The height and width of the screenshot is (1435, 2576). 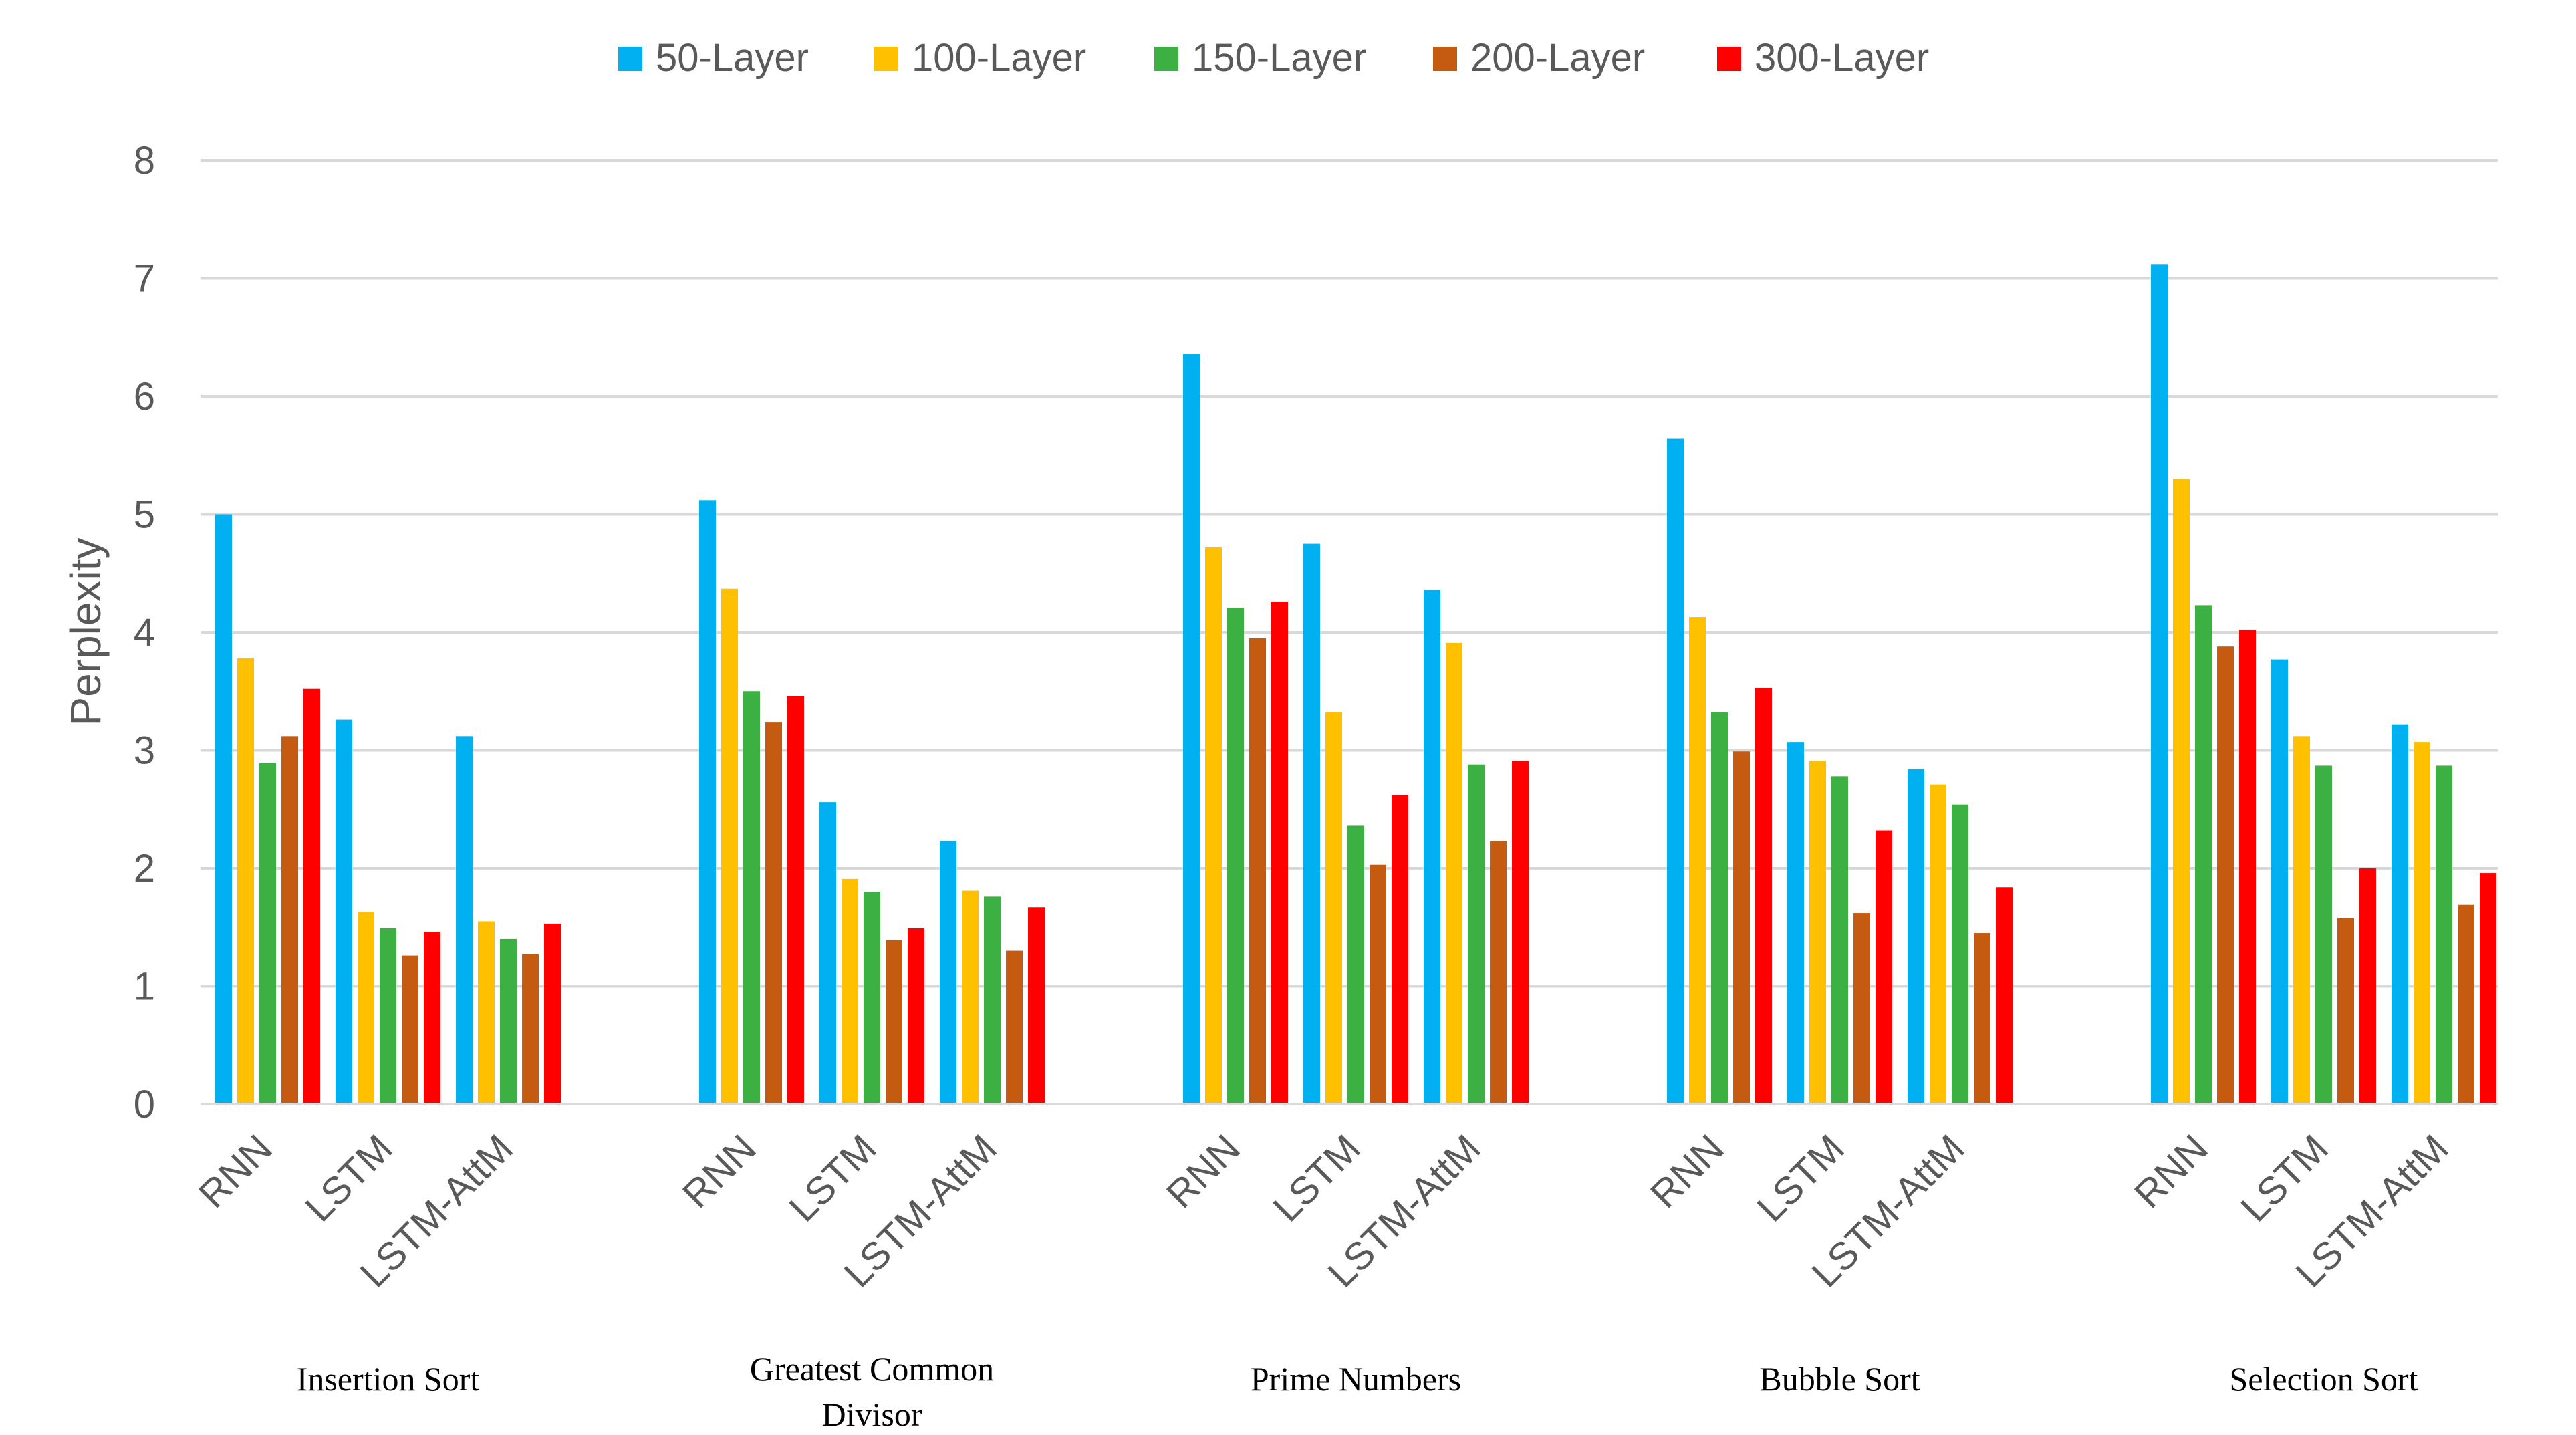 What do you see at coordinates (145, 515) in the screenshot?
I see `y-tick-label: 5` at bounding box center [145, 515].